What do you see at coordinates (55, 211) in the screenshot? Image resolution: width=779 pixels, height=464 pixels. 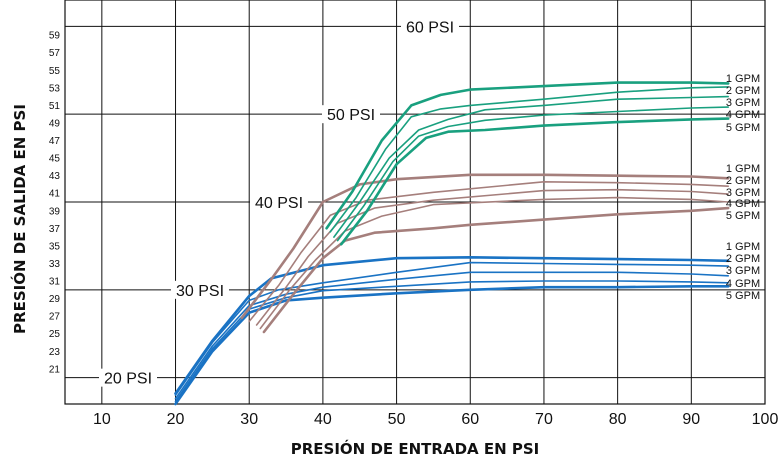 I see `y-tick-label-39: 39` at bounding box center [55, 211].